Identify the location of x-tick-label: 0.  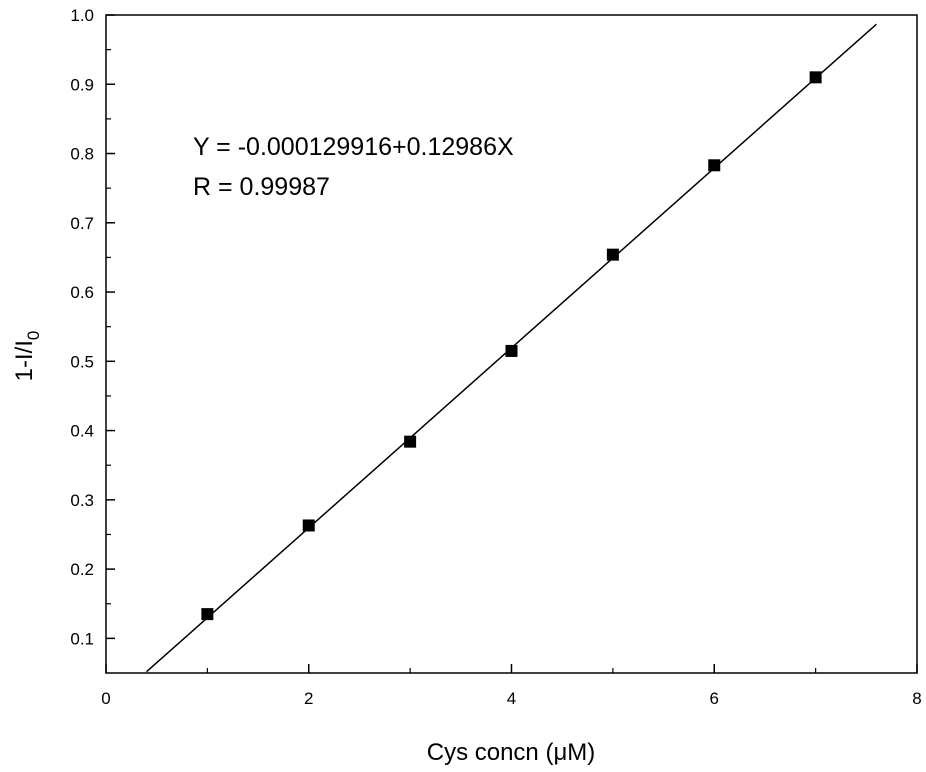
(105, 698).